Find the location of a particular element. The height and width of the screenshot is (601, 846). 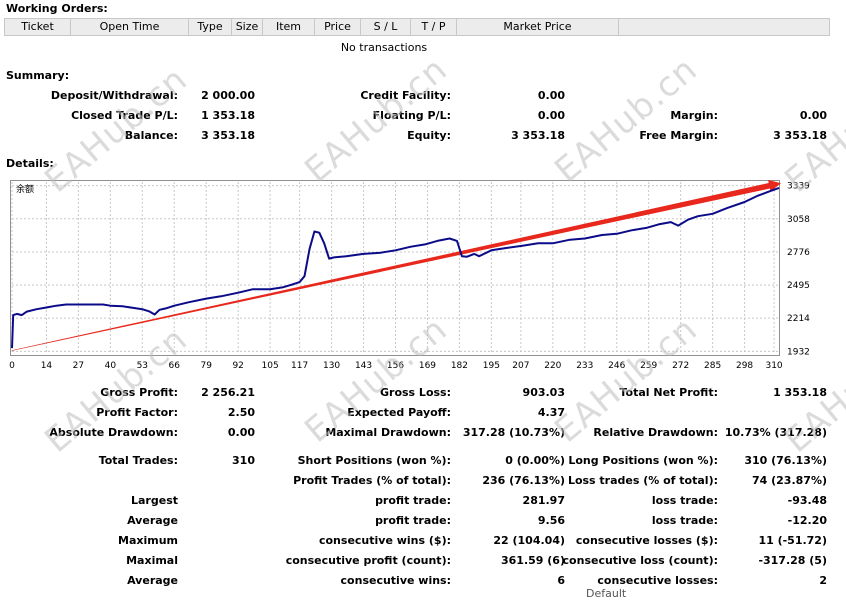

x-tick-label: 130 is located at coordinates (331, 366).